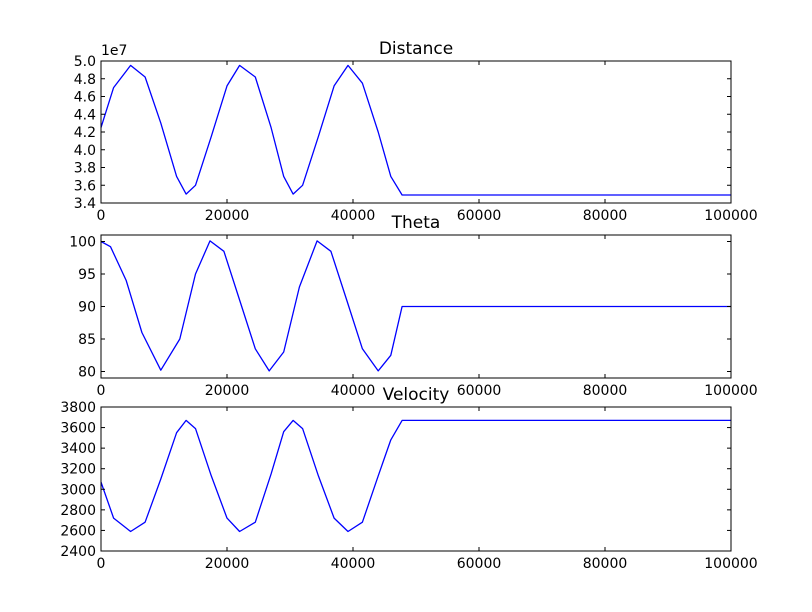  Describe the element at coordinates (78, 490) in the screenshot. I see `velocity-ytick-label: 3000` at that location.